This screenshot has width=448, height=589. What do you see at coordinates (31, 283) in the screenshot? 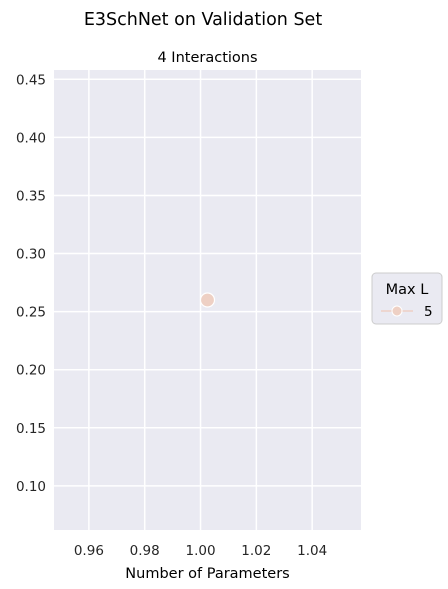
I see `y-axis-ticks: 0.10 0.15 0.20 0.25 0.30 0.35 0.40 0.45` at bounding box center [31, 283].